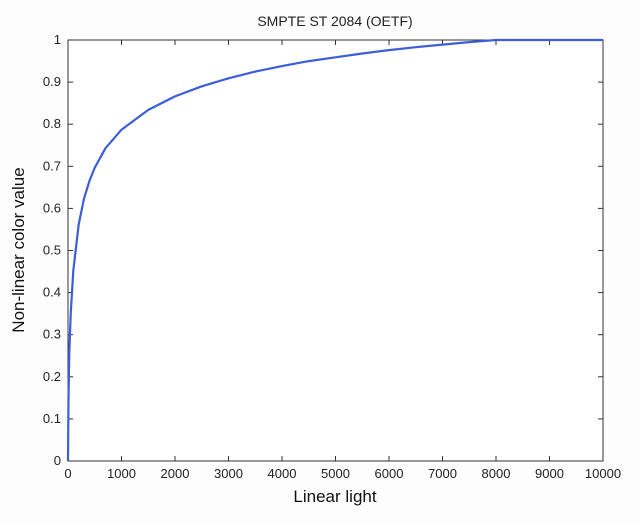 Image resolution: width=640 pixels, height=523 pixels. I want to click on x-tick-label: 1000, so click(121, 473).